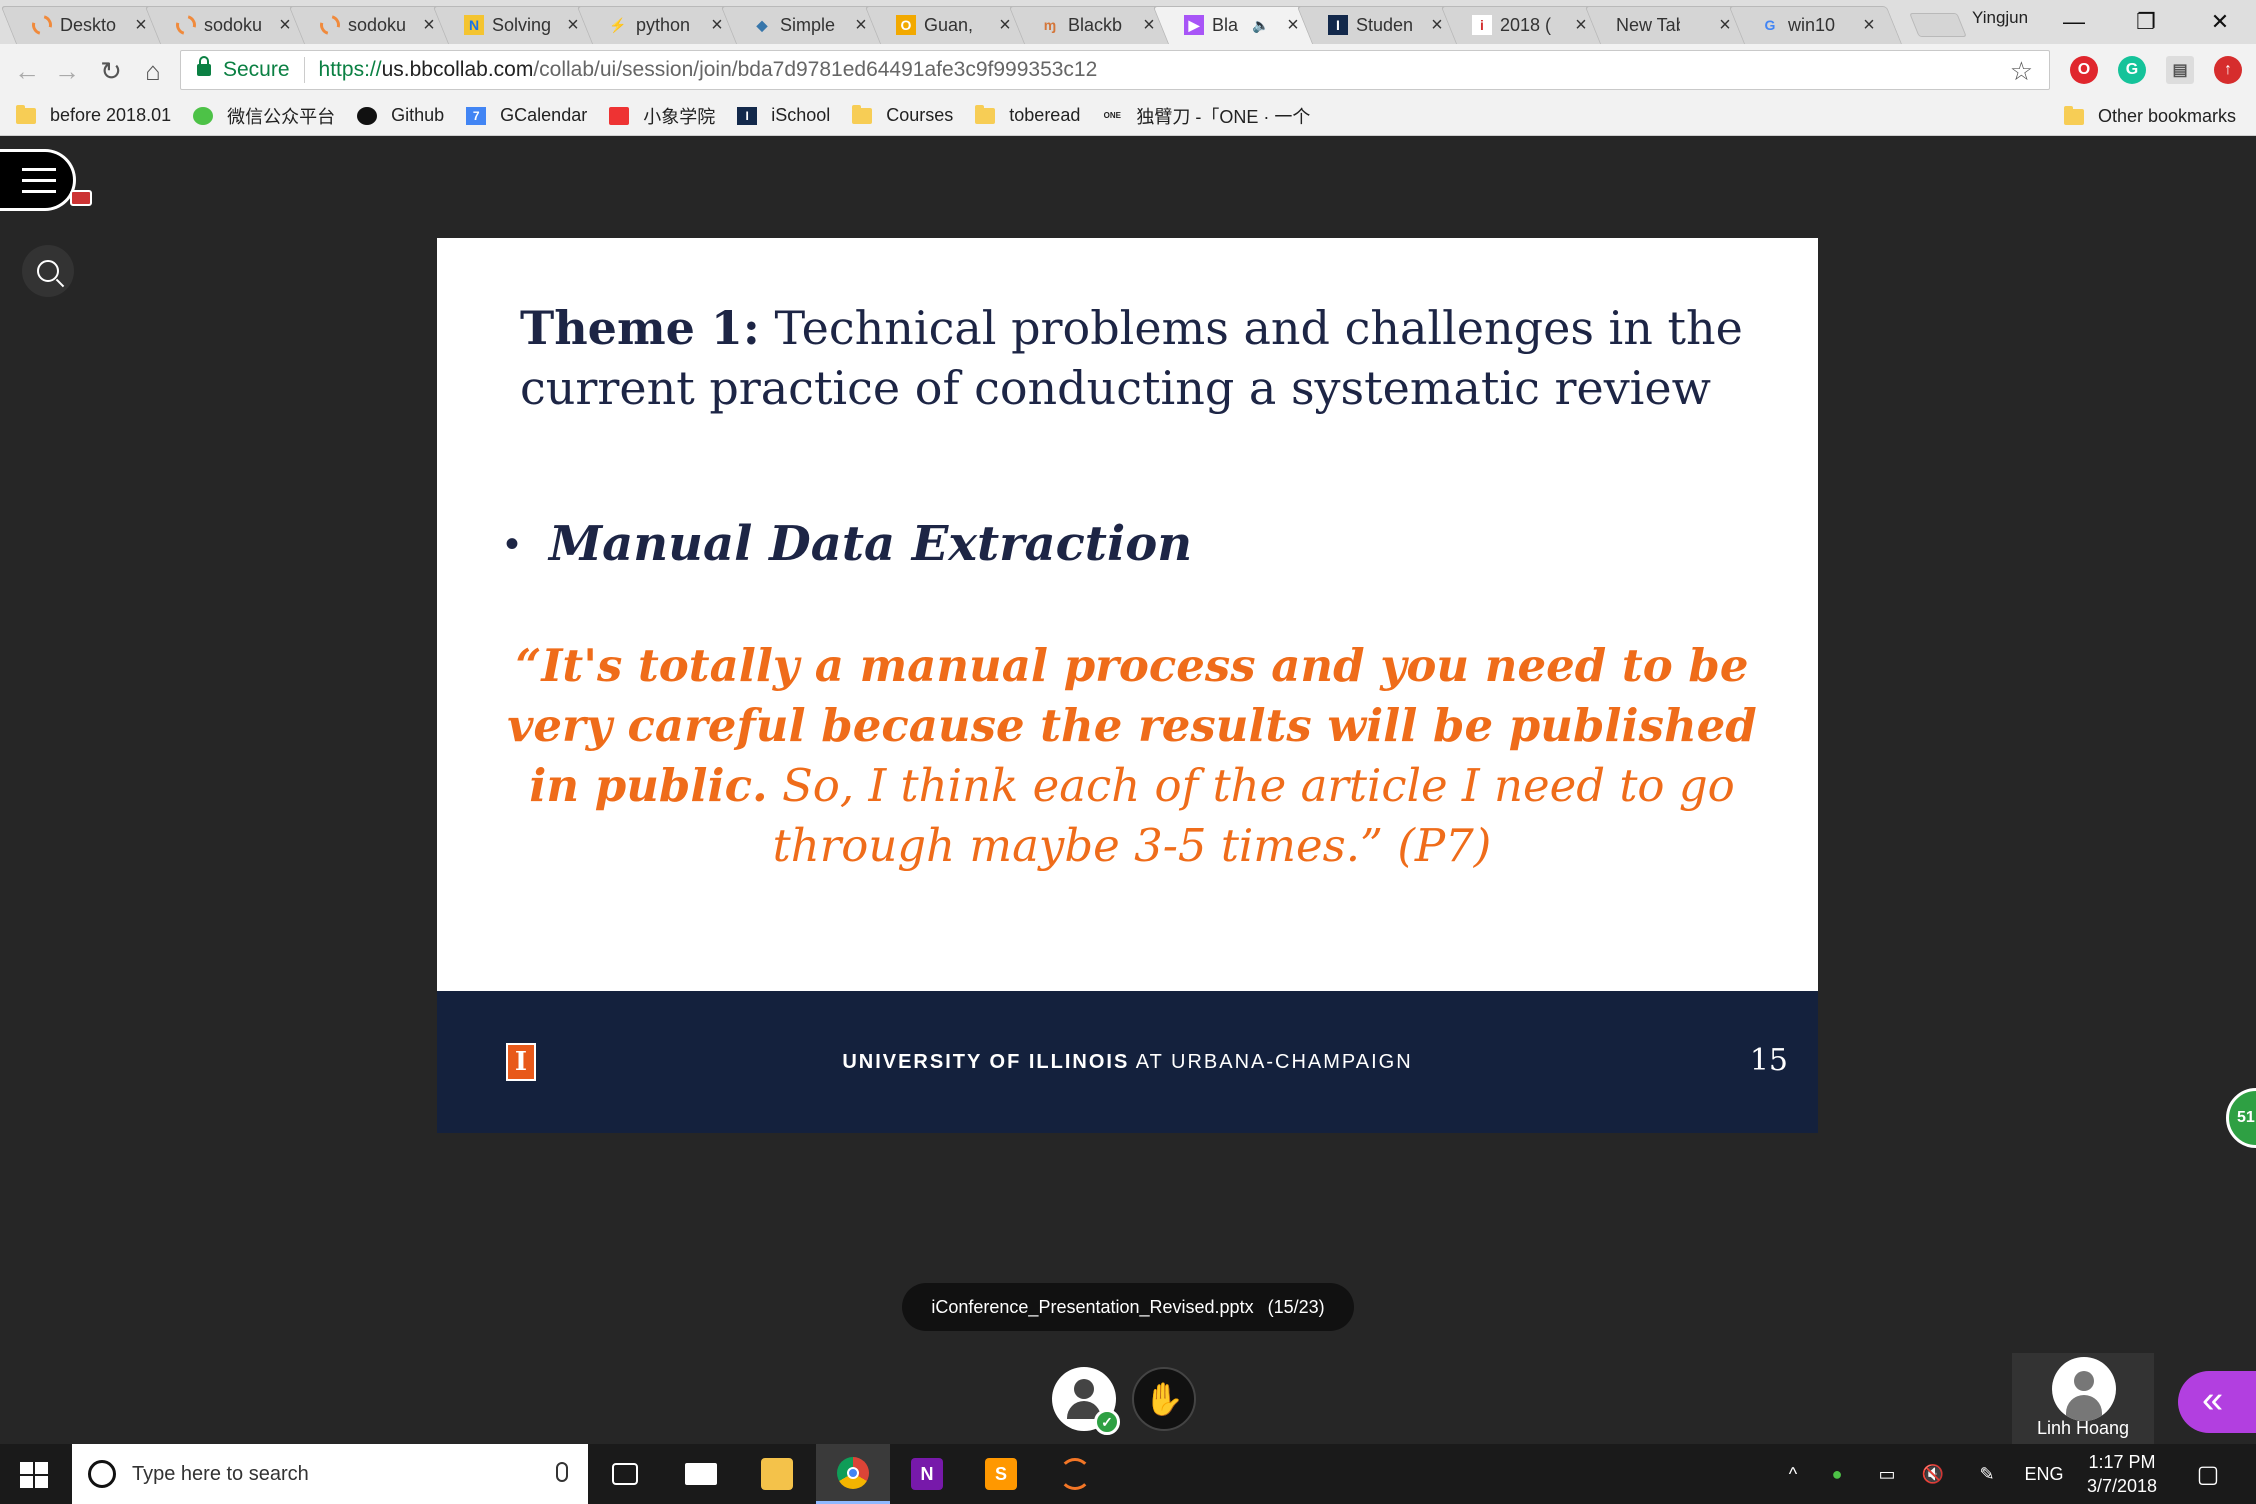 This screenshot has width=2256, height=1504. I want to click on close-window-button: ✕, so click(2220, 21).